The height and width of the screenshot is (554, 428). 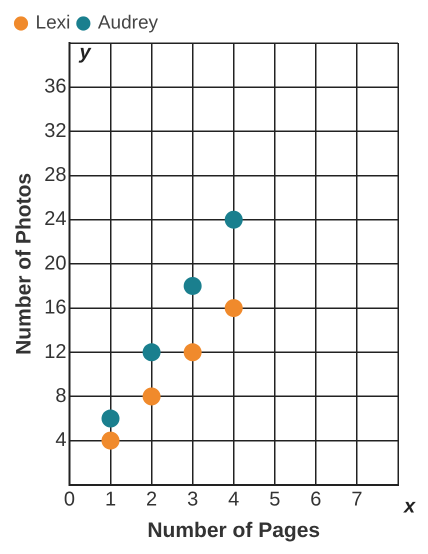 What do you see at coordinates (55, 219) in the screenshot?
I see `y-tick-label: 24` at bounding box center [55, 219].